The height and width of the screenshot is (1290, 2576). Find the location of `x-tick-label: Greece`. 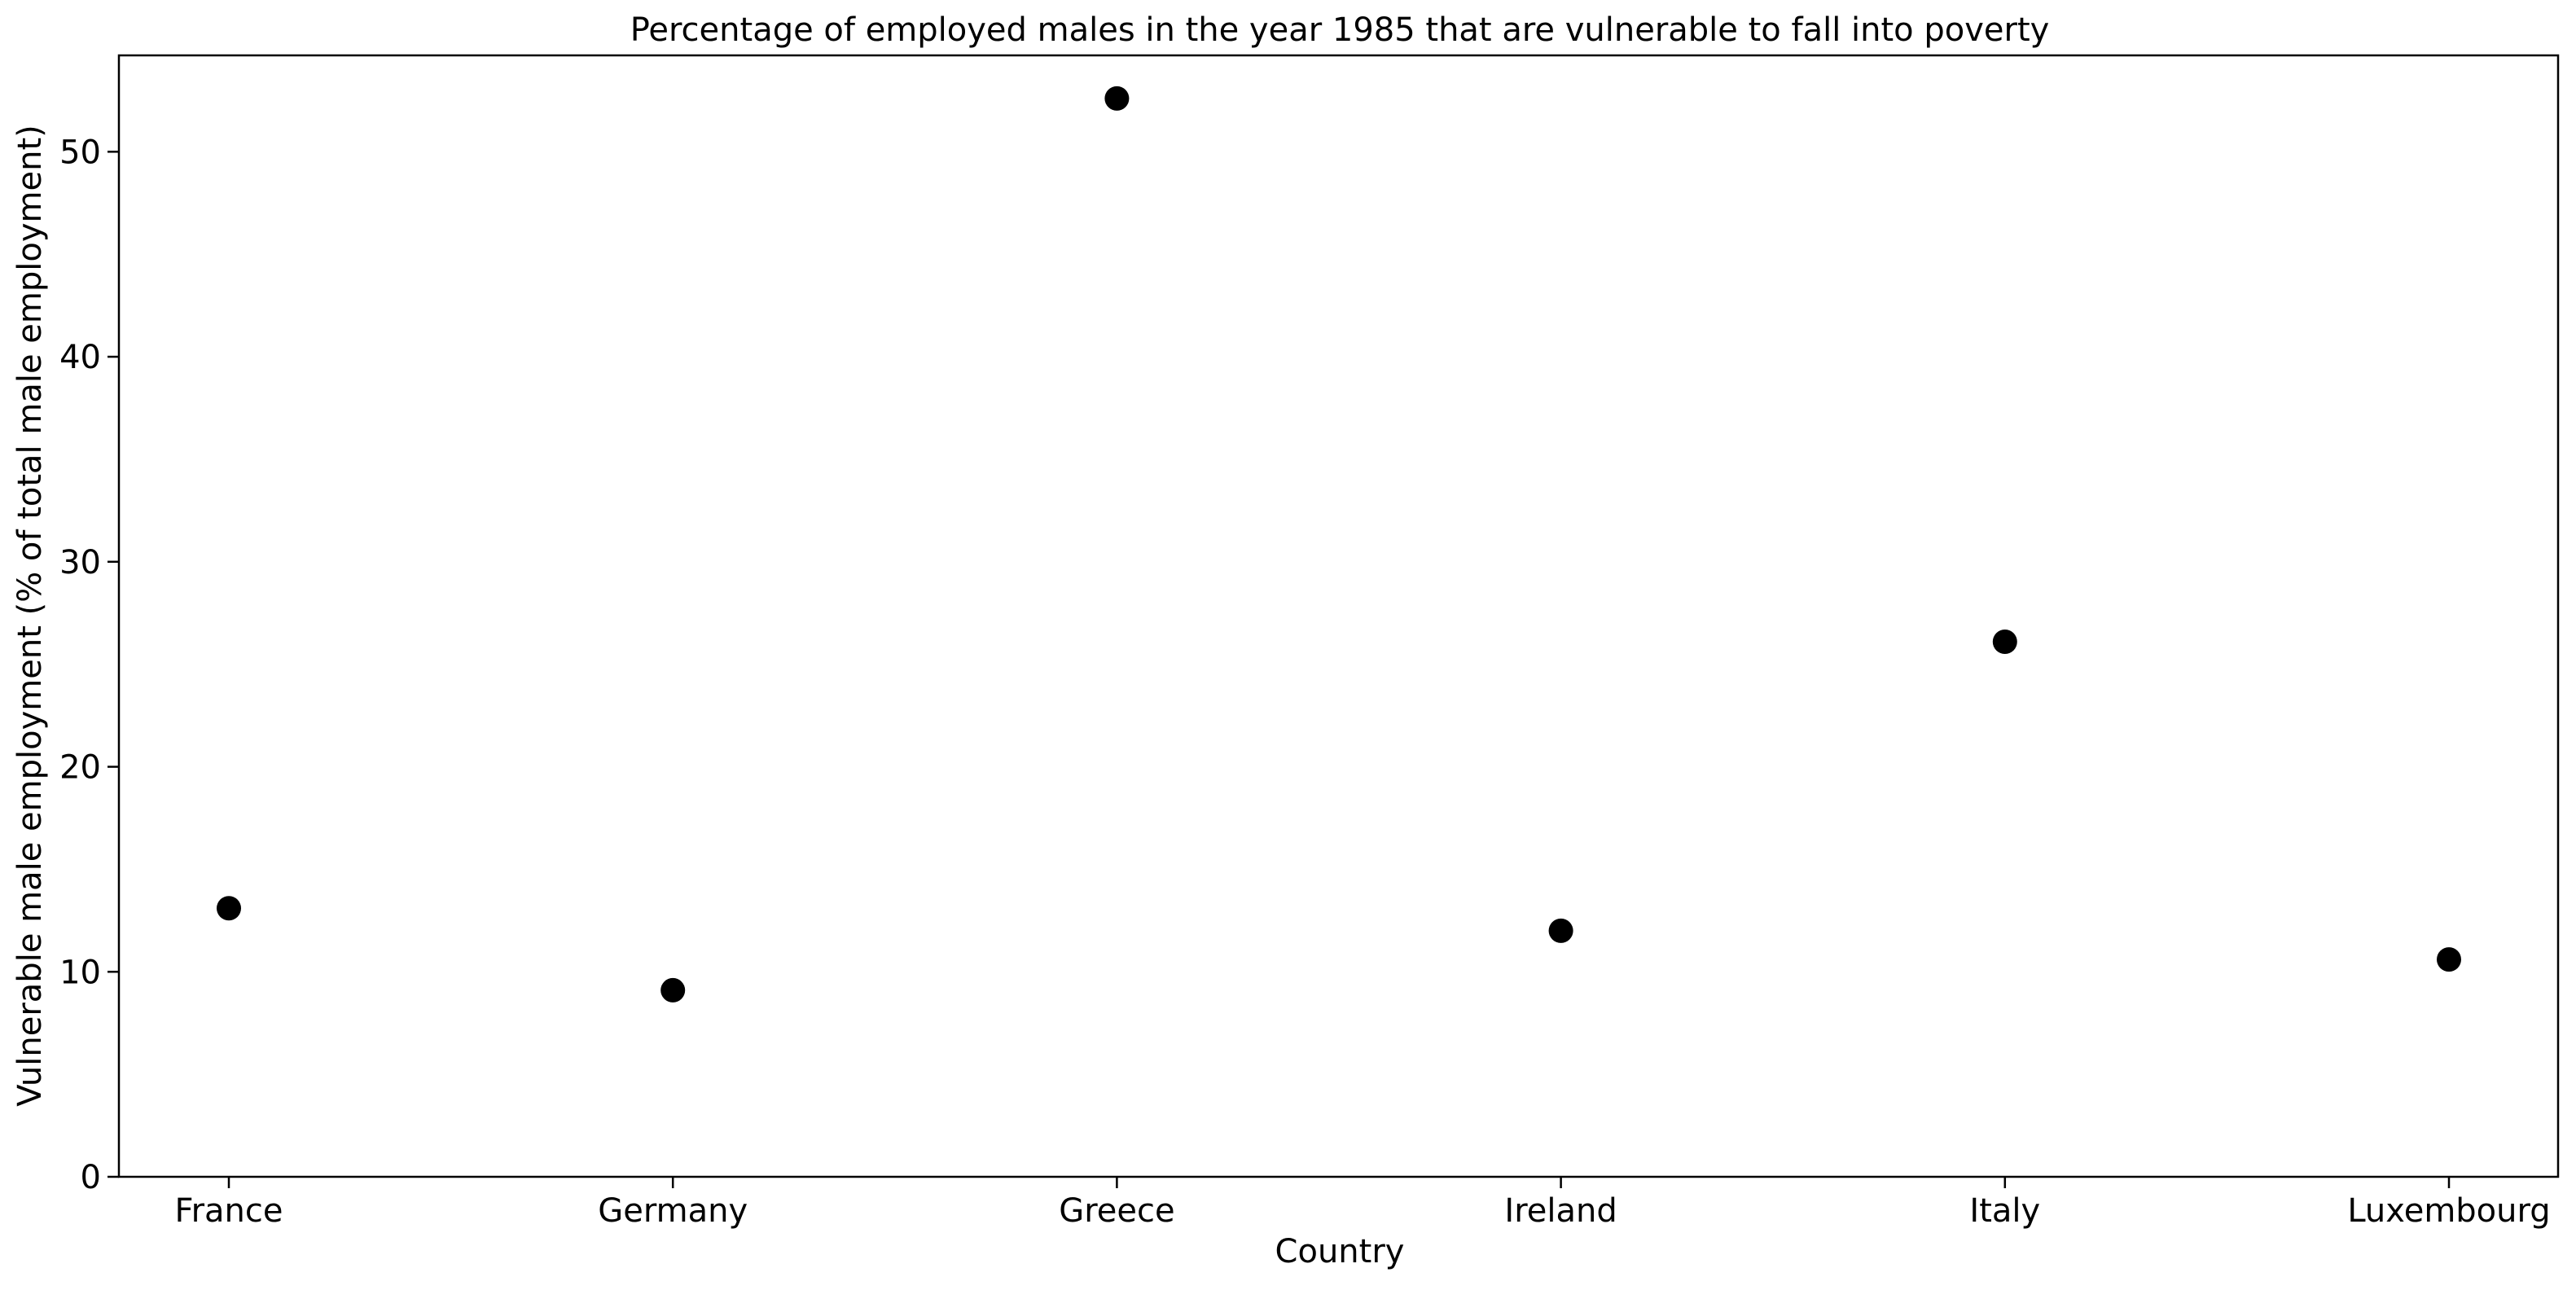

x-tick-label: Greece is located at coordinates (1116, 1211).